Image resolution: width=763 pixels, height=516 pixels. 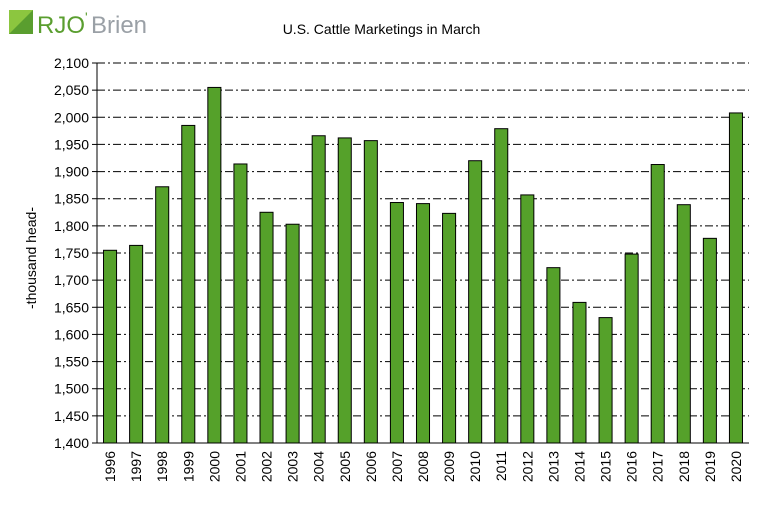 I want to click on y-tick-label: 1,900, so click(x=71, y=172).